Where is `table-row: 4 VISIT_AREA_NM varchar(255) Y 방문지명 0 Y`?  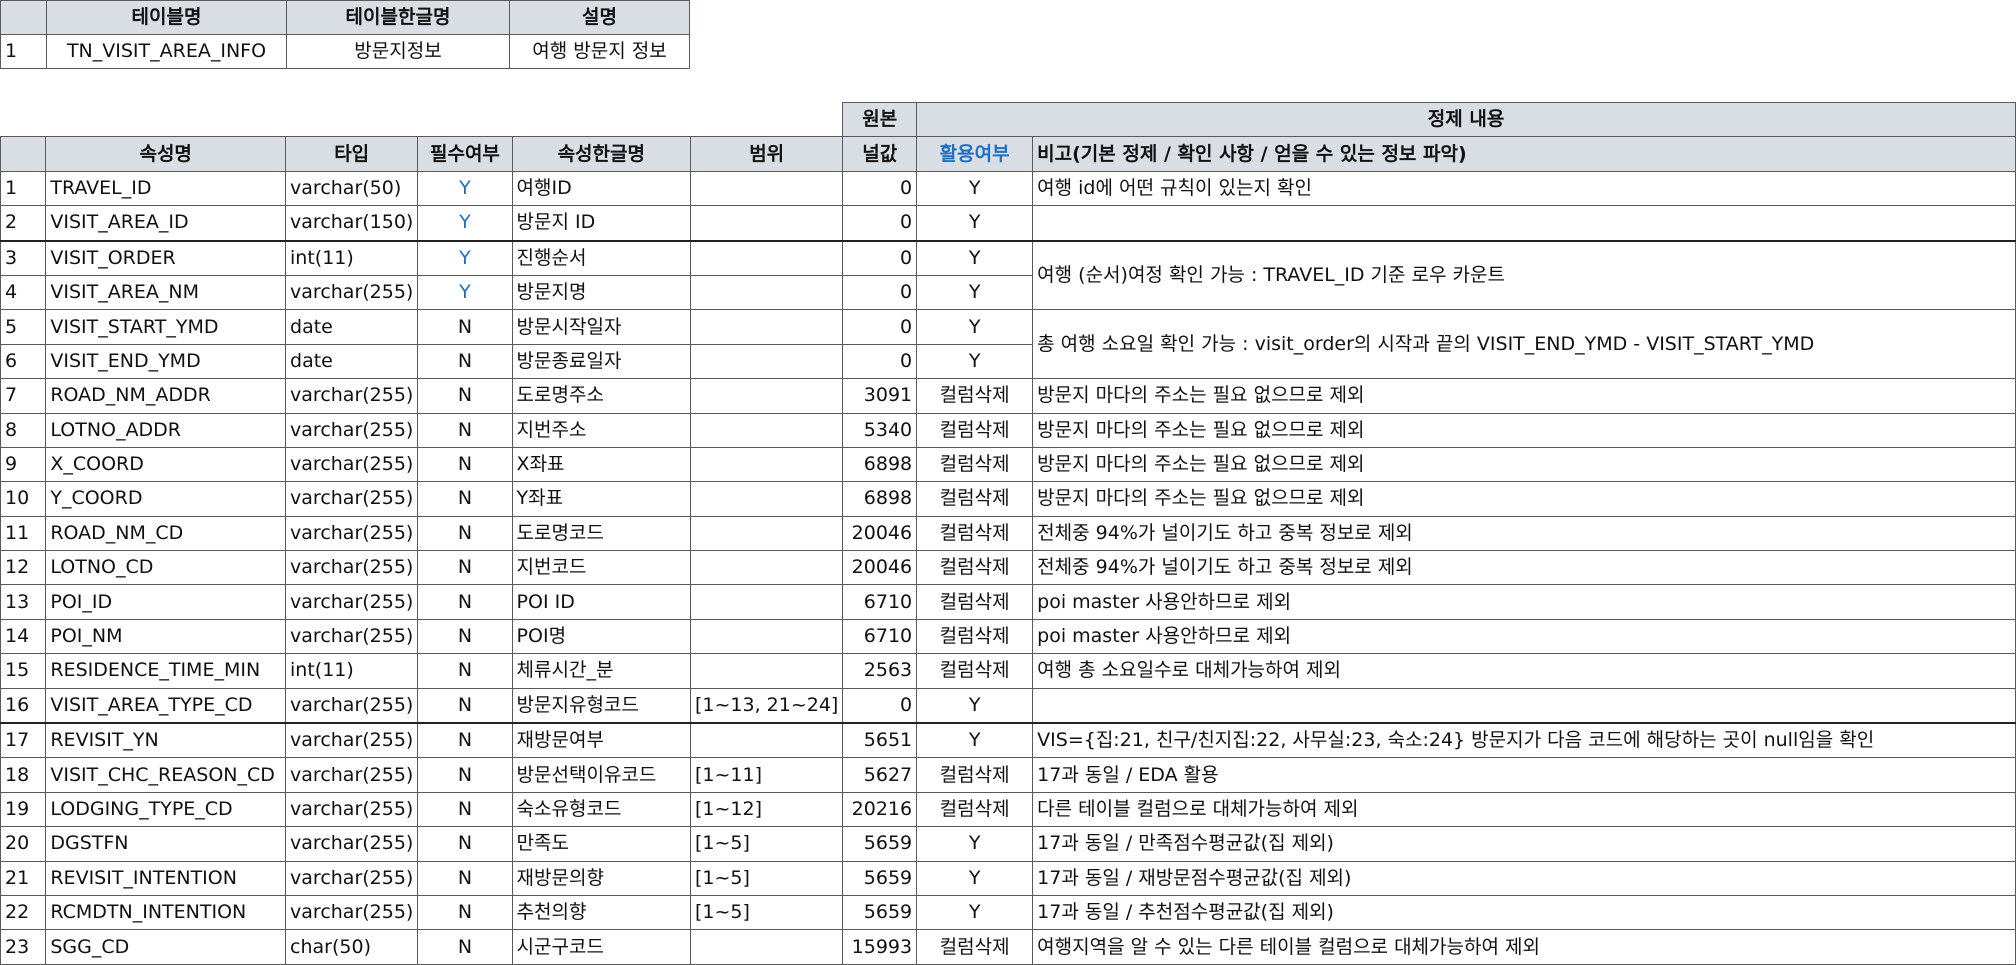 table-row: 4 VISIT_AREA_NM varchar(255) Y 방문지명 0 Y is located at coordinates (1008, 292).